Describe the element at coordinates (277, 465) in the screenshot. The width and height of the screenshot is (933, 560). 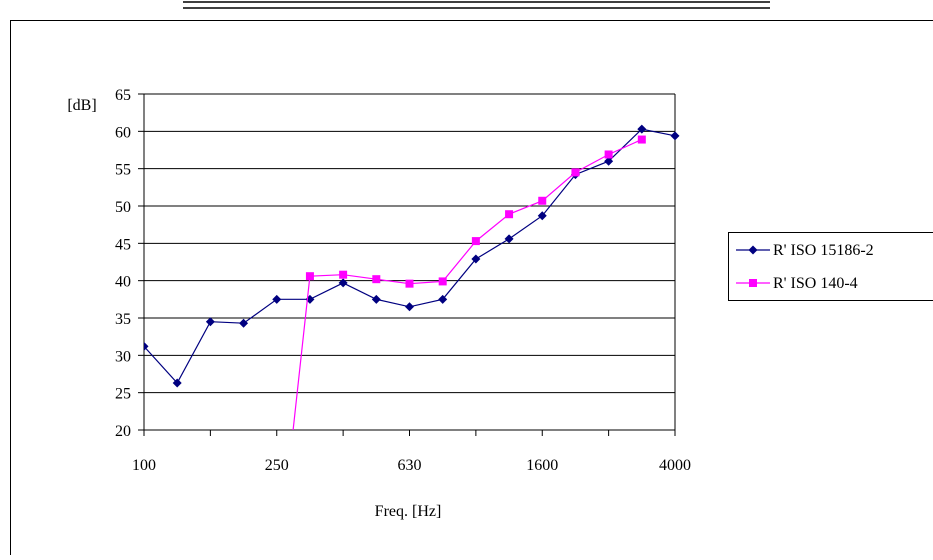
I see `x-tick-label: 250` at that location.